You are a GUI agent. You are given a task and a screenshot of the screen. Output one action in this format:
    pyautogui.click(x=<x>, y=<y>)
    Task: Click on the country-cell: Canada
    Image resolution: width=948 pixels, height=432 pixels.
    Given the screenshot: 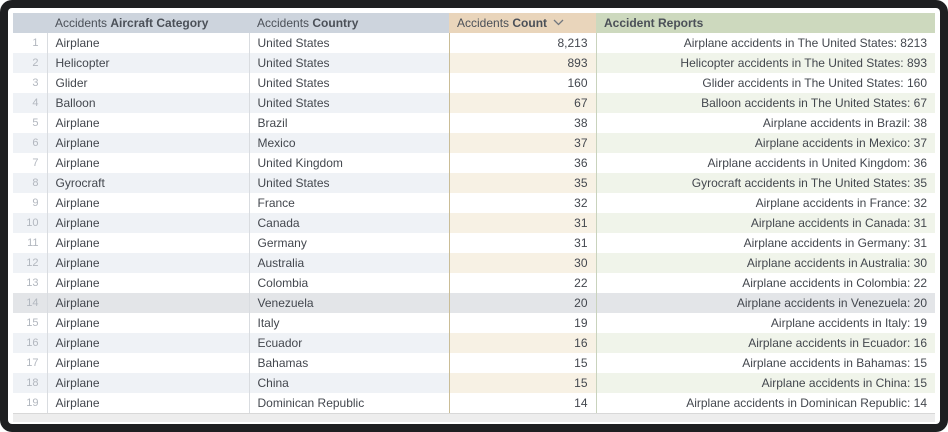 What is the action you would take?
    pyautogui.click(x=349, y=223)
    